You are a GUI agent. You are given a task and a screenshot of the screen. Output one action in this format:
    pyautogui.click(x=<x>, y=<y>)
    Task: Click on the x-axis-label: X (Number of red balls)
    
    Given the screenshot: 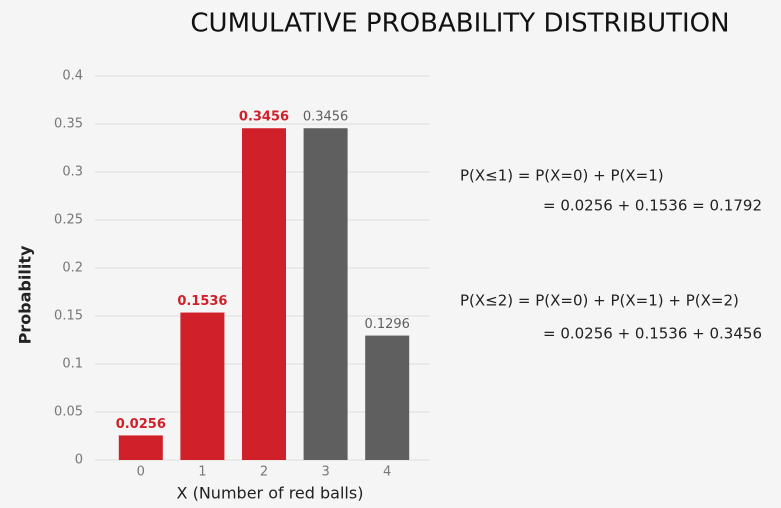 What is the action you would take?
    pyautogui.click(x=270, y=493)
    